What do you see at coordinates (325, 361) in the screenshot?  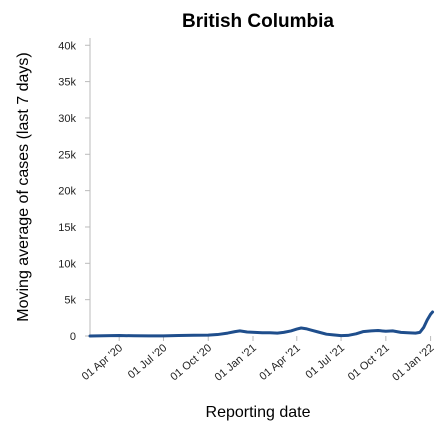 I see `x-tick-label: 01 Jul '21` at bounding box center [325, 361].